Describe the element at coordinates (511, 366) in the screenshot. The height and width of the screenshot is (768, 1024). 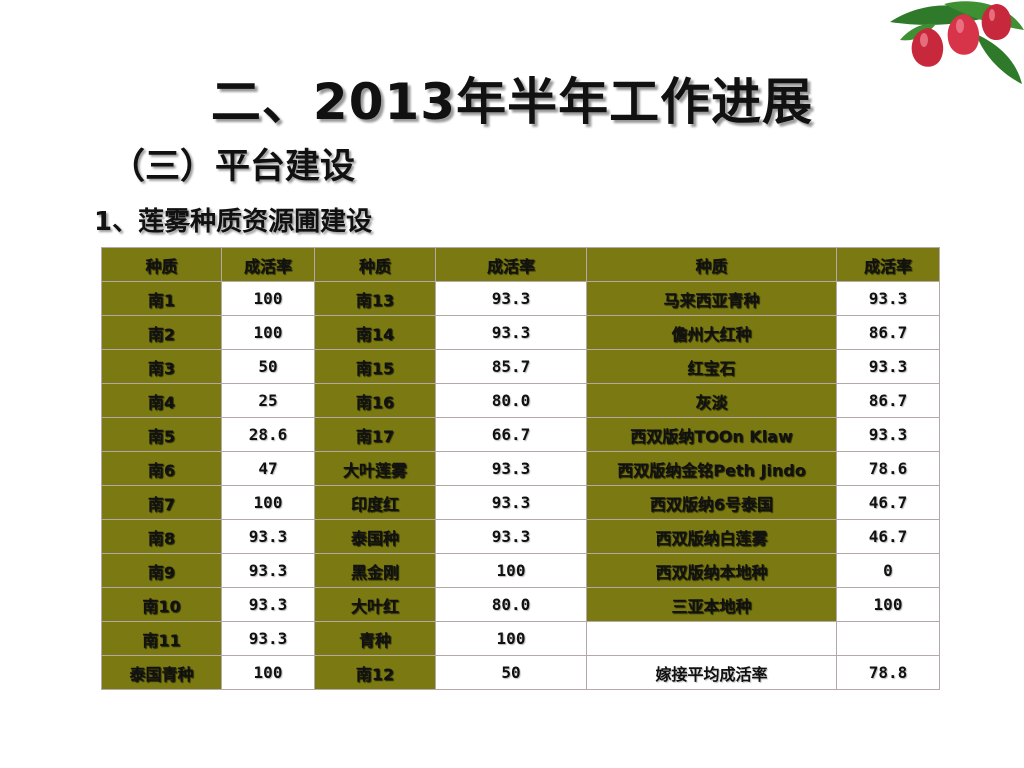
I see `survival-rate-cell: 85.7` at that location.